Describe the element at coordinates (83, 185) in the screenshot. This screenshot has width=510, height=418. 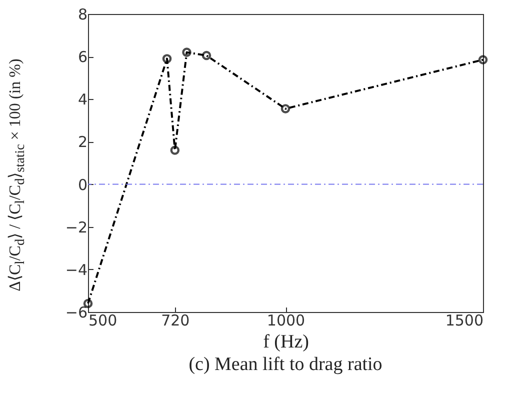
I see `y-tick-label: 0` at that location.